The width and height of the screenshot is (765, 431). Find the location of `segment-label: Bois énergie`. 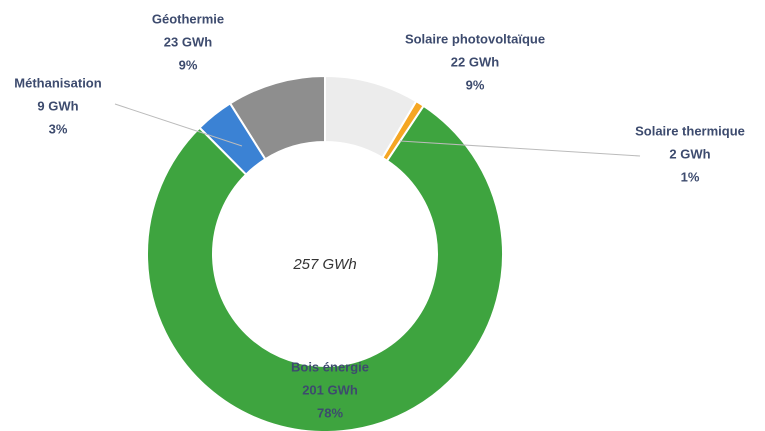

segment-label: Bois énergie is located at coordinates (330, 366).